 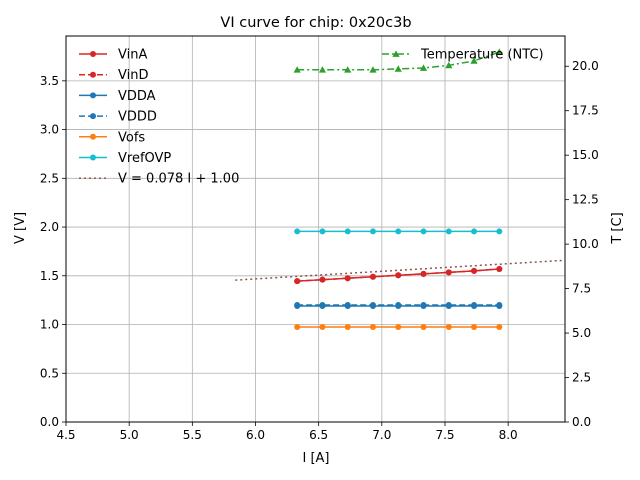 I want to click on y2-axis: 0.0 2.5 5.0 7.5 10.0 12.5 15.0 17.5 20.0, so click(x=582, y=244).